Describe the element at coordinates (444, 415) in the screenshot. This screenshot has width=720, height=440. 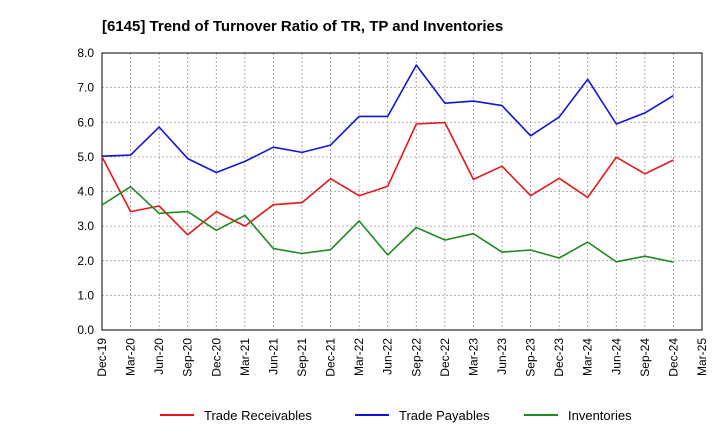
I see `legend-label: Trade Payables` at that location.